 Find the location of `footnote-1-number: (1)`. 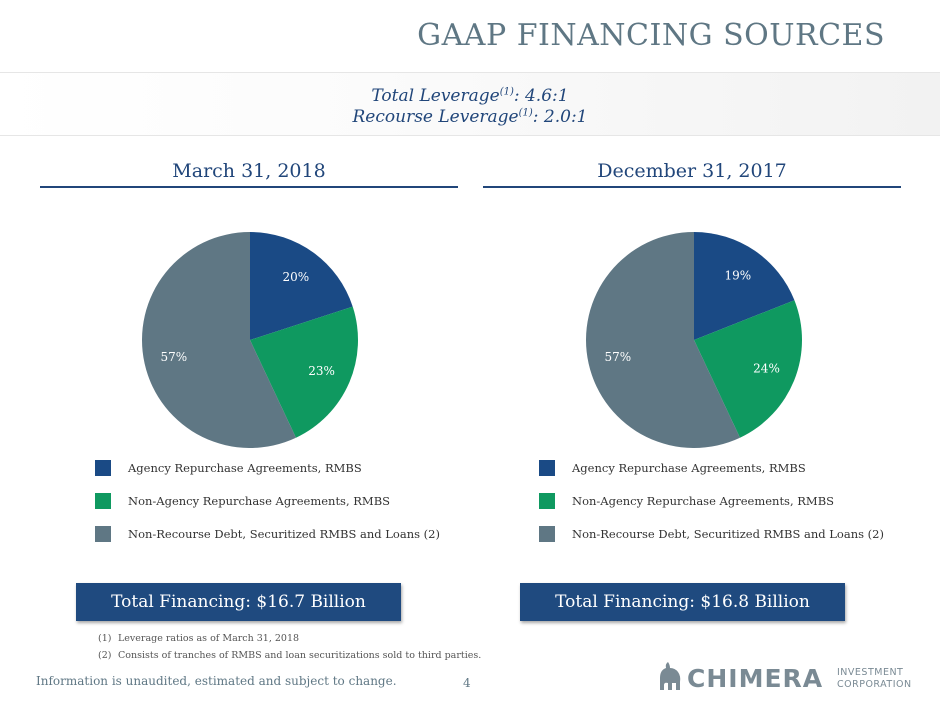

footnote-1-number: (1) is located at coordinates (105, 638).